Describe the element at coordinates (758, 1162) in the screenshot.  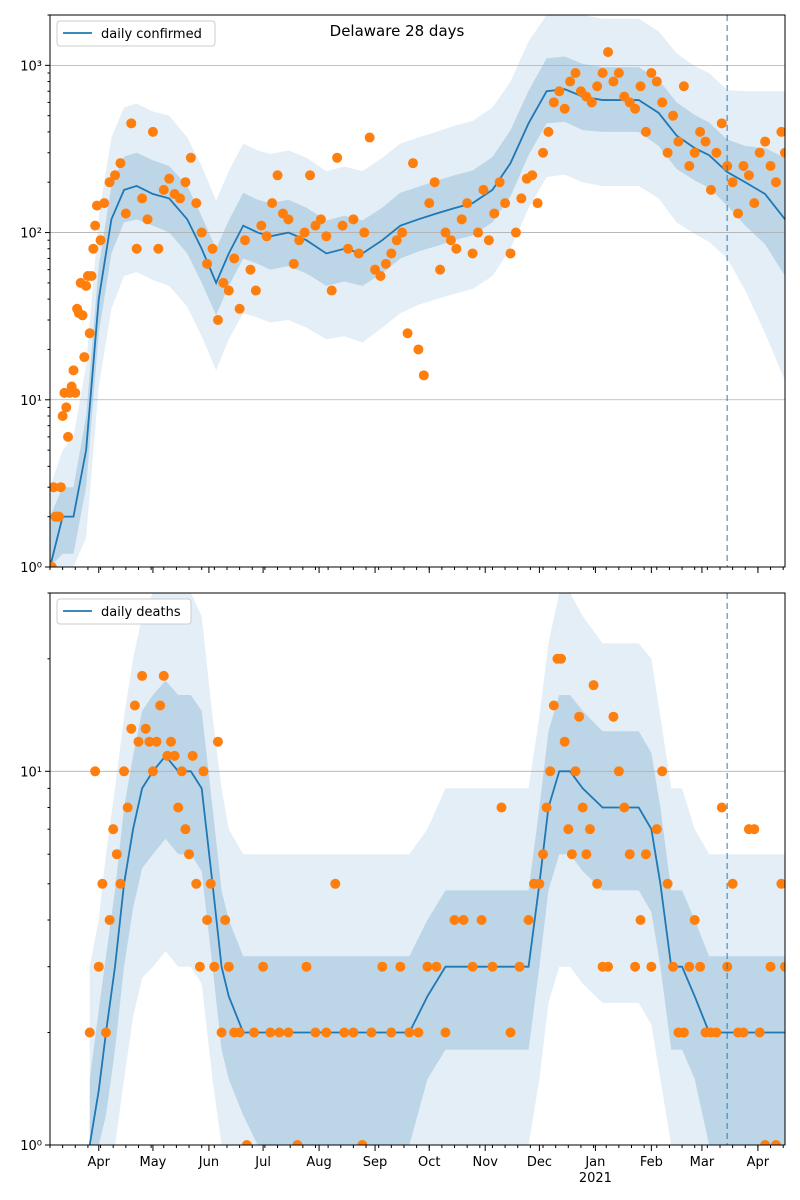
I see `x-tick-label: Apr` at that location.